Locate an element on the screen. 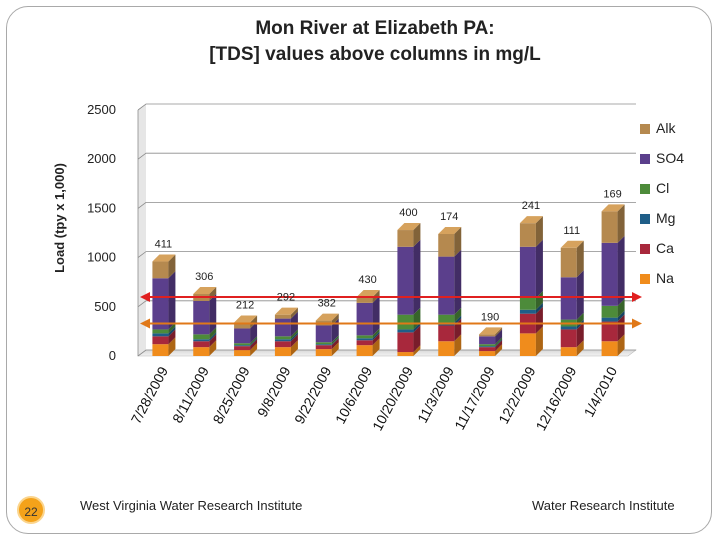  tds-data-label: 411 is located at coordinates (164, 245).